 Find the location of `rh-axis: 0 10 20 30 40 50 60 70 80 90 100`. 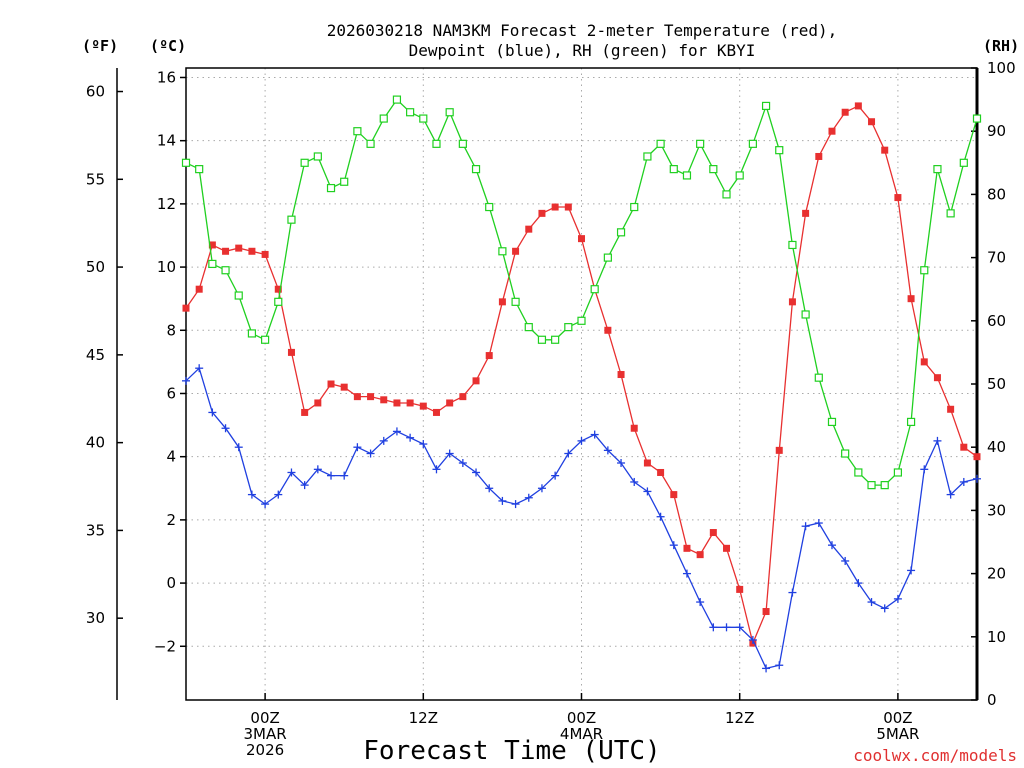

rh-axis: 0 10 20 30 40 50 60 70 80 90 100 is located at coordinates (993, 384).